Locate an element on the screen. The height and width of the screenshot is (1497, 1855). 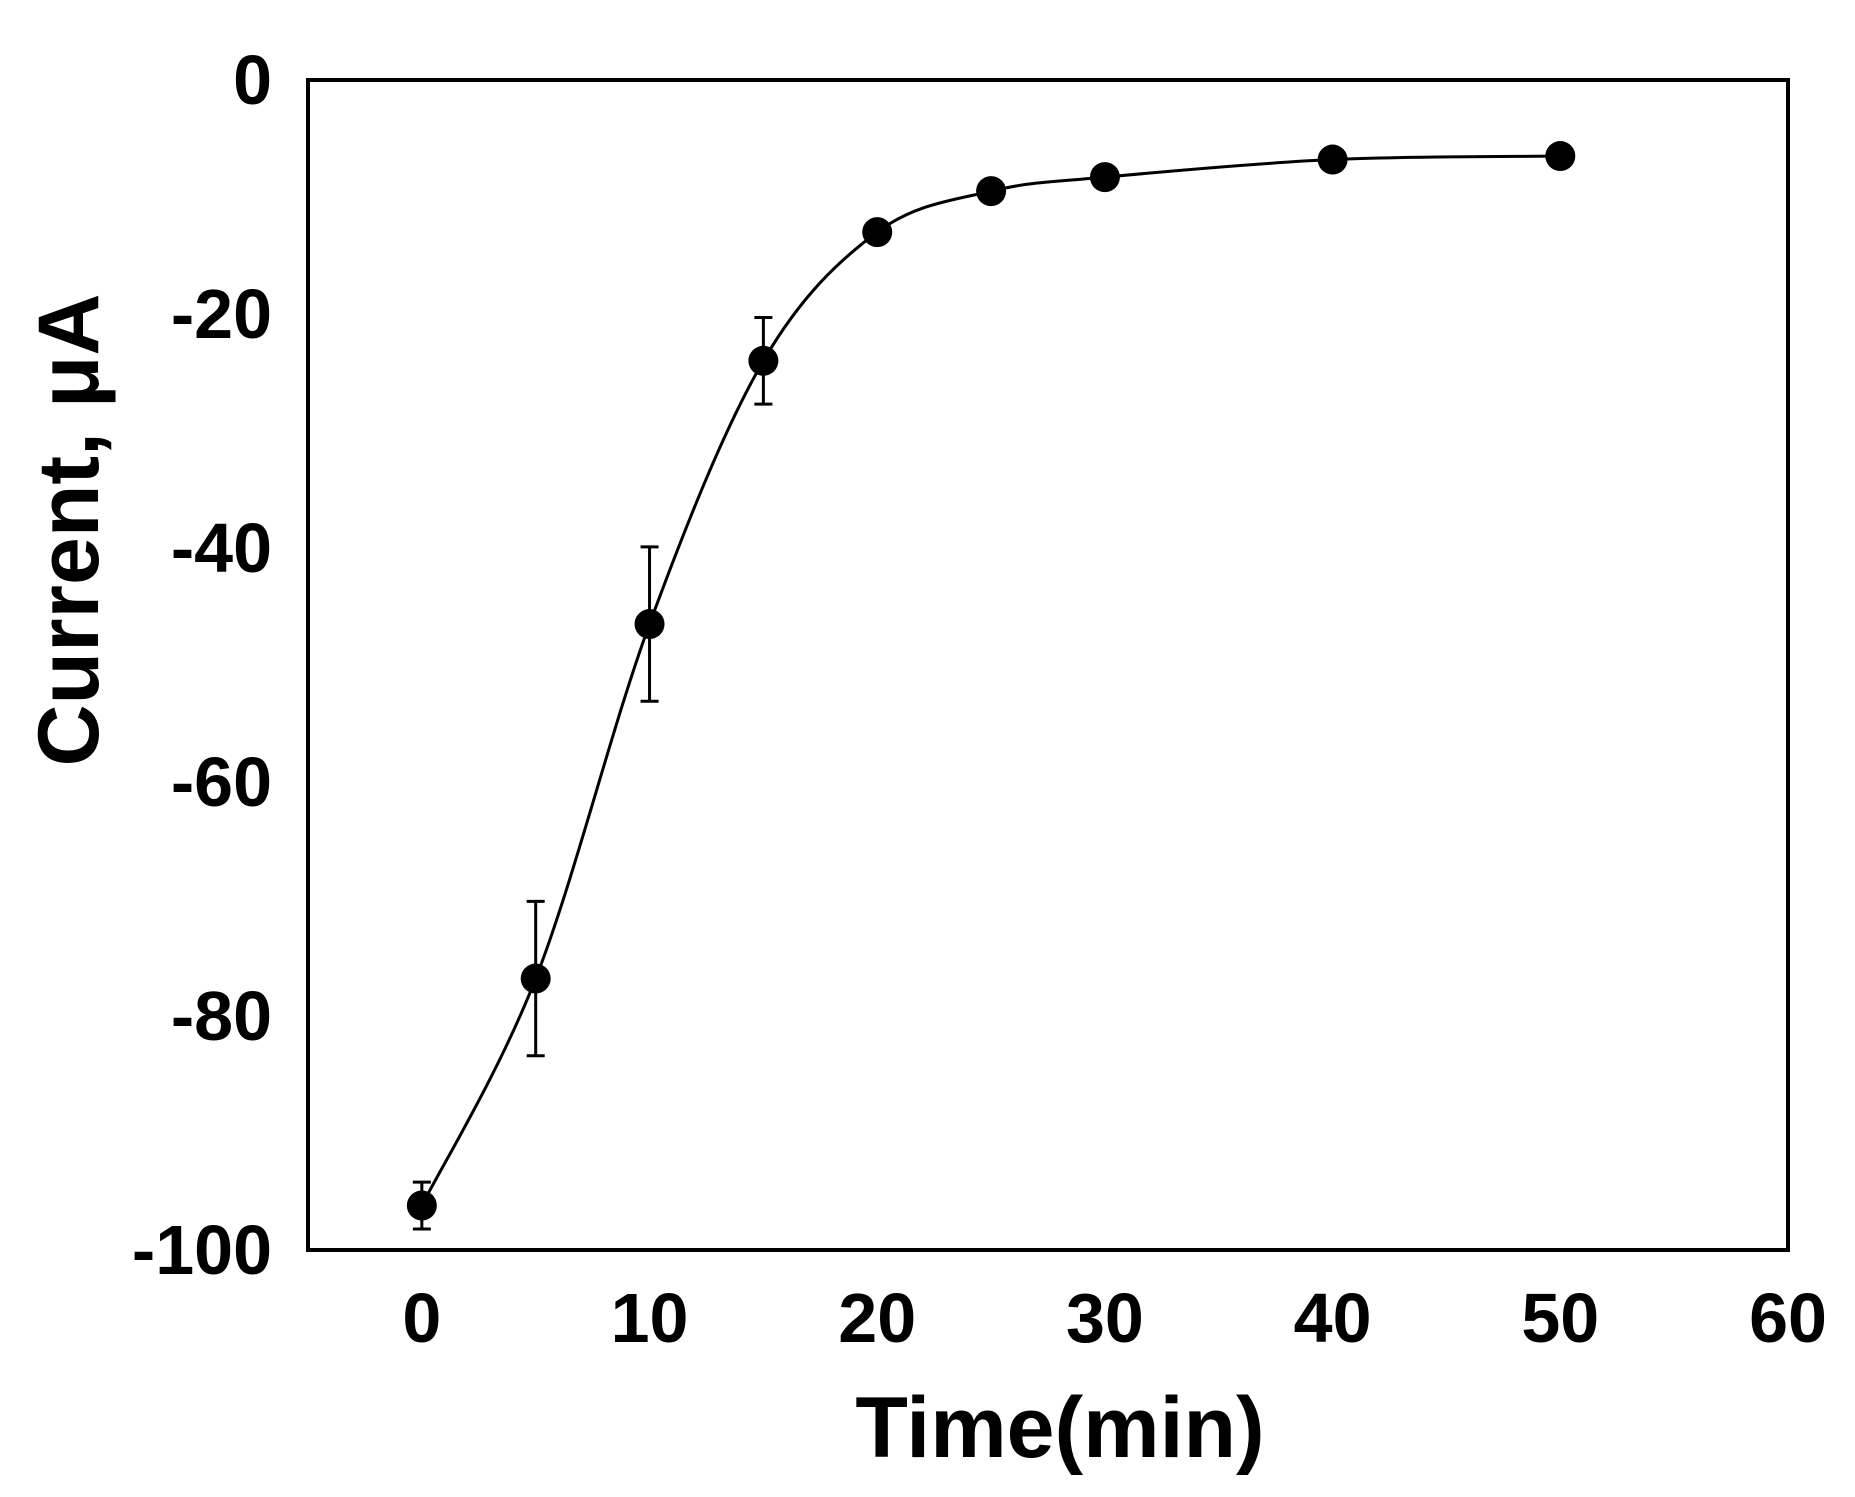
y-tick-labels: 0 -20 -40 -60 -80 -100 is located at coordinates (202, 665).